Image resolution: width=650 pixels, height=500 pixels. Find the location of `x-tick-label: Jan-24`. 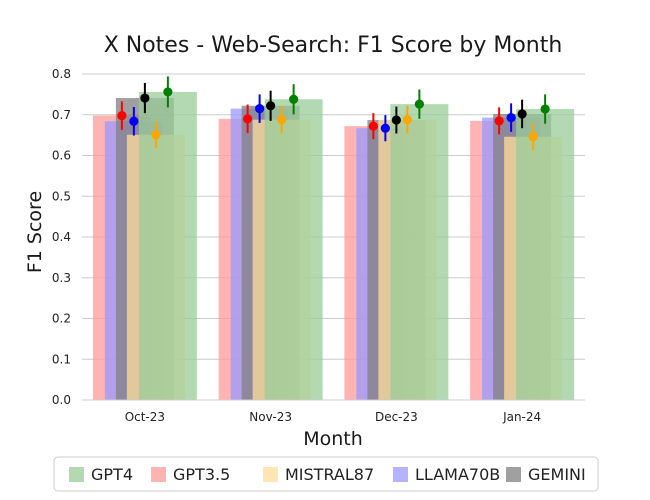

x-tick-label: Jan-24 is located at coordinates (521, 417).